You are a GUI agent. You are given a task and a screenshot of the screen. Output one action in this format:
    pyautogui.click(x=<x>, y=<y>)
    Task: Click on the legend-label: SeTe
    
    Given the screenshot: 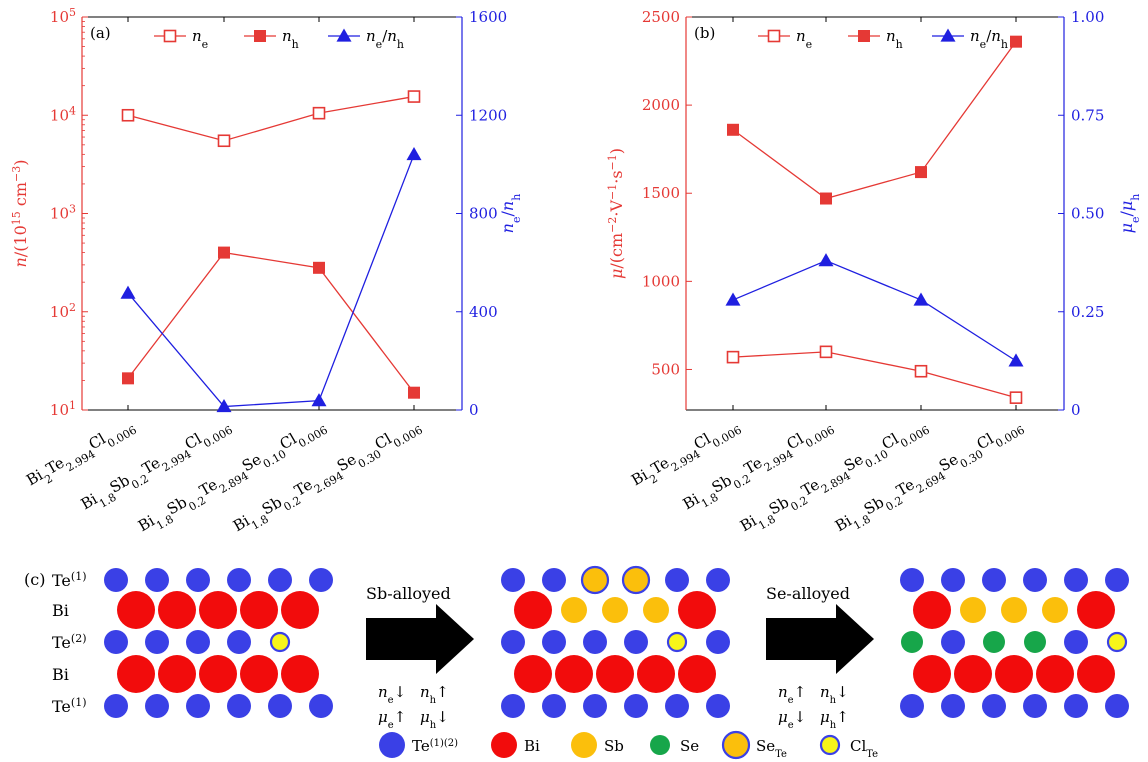 What is the action you would take?
    pyautogui.click(x=771, y=748)
    